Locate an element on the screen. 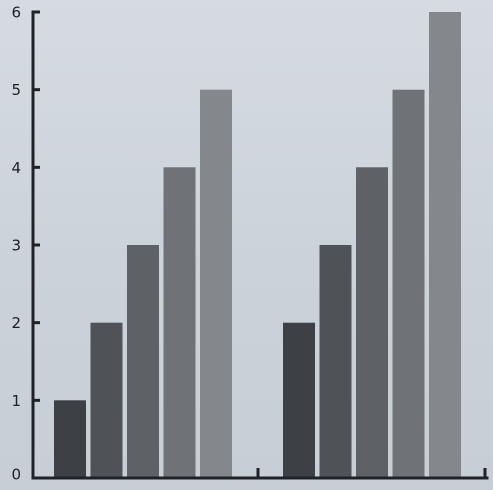 The width and height of the screenshot is (493, 490). bar-group2-bar3 is located at coordinates (372, 323).